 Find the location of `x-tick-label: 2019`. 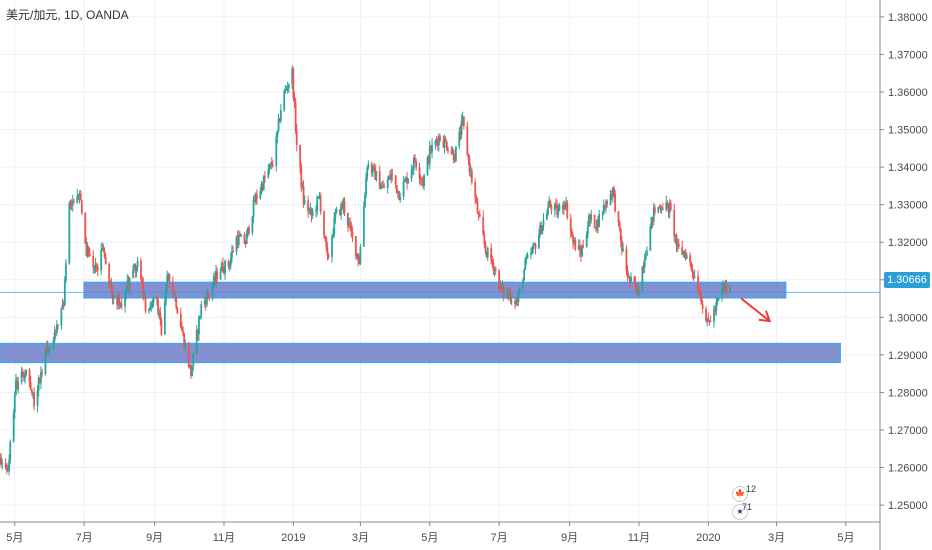

x-tick-label: 2019 is located at coordinates (293, 538).